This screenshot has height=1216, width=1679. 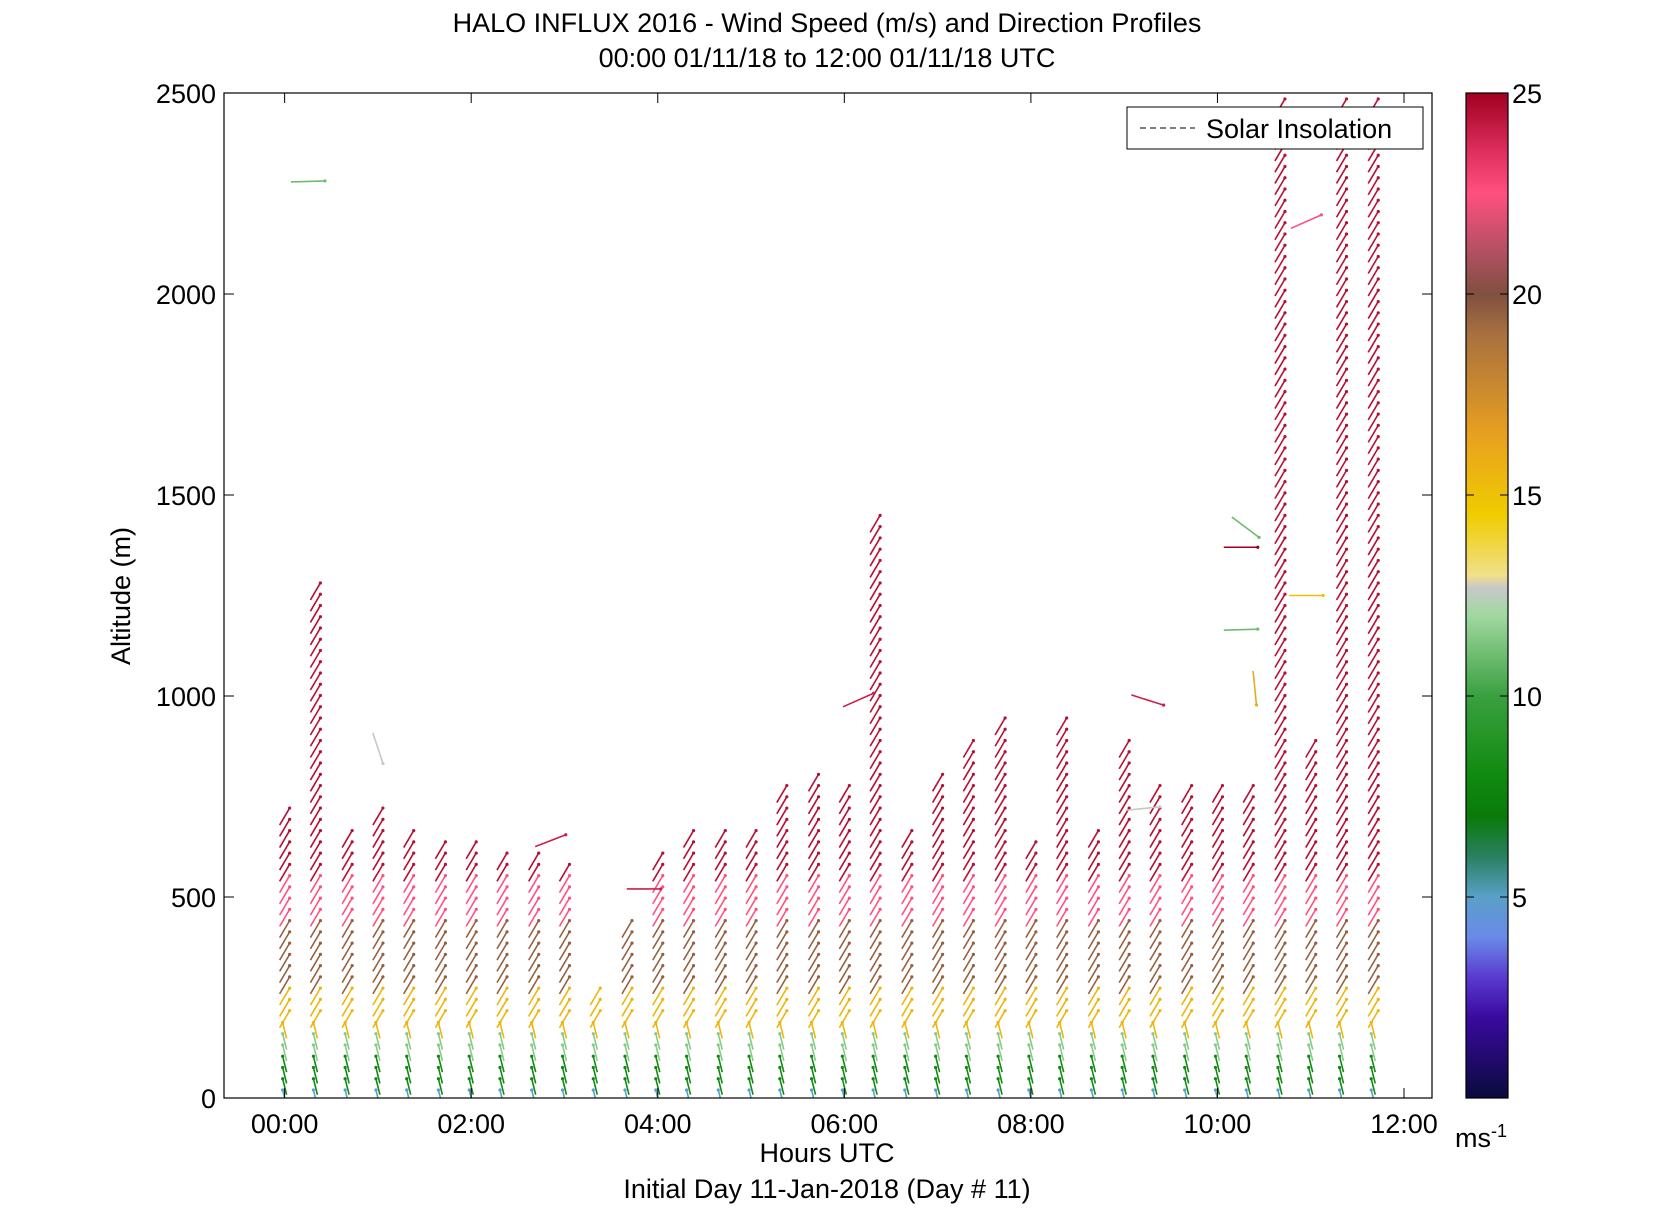 I want to click on y-tick-label: 500, so click(x=193, y=898).